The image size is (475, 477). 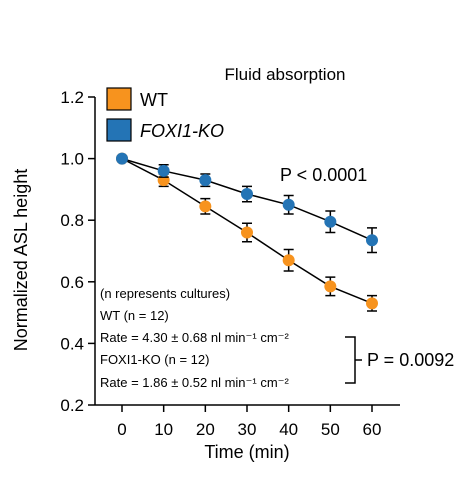 I want to click on legend-swatch-wt, so click(x=119, y=99).